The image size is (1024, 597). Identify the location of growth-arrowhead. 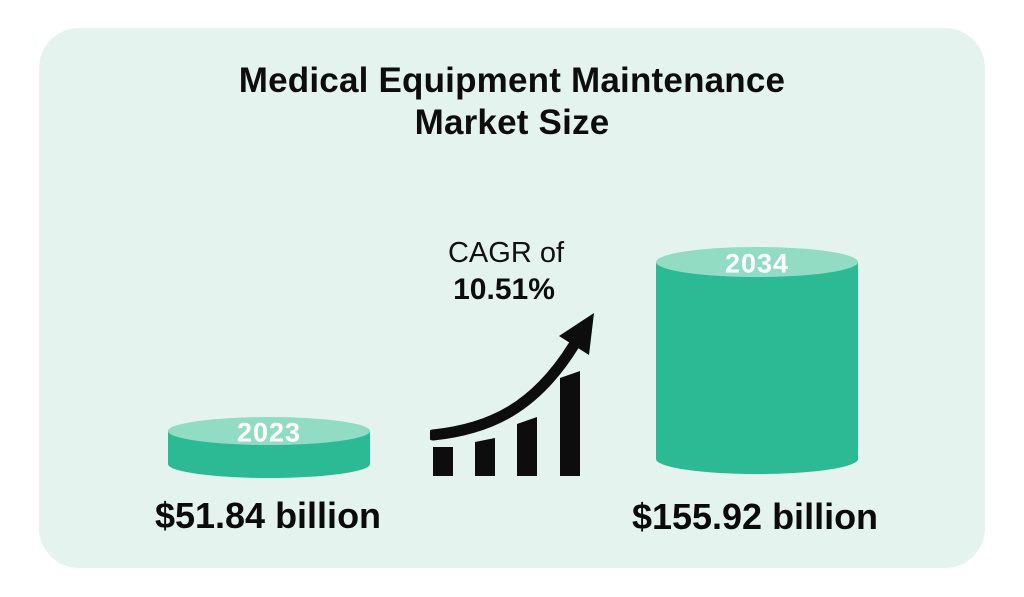
(576, 334).